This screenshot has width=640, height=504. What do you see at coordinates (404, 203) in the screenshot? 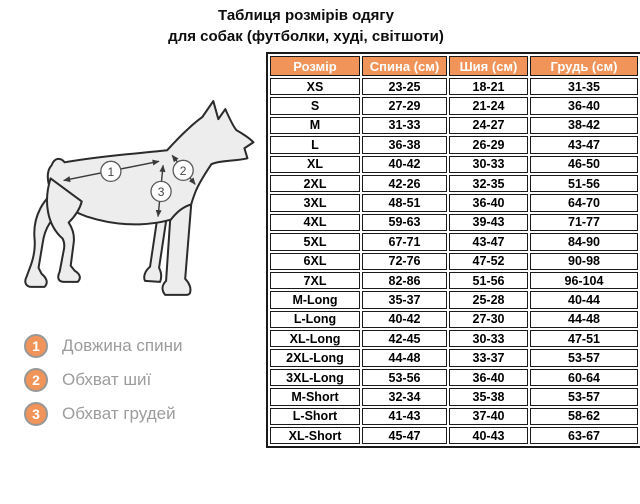
I see `table-cell: 48-51` at bounding box center [404, 203].